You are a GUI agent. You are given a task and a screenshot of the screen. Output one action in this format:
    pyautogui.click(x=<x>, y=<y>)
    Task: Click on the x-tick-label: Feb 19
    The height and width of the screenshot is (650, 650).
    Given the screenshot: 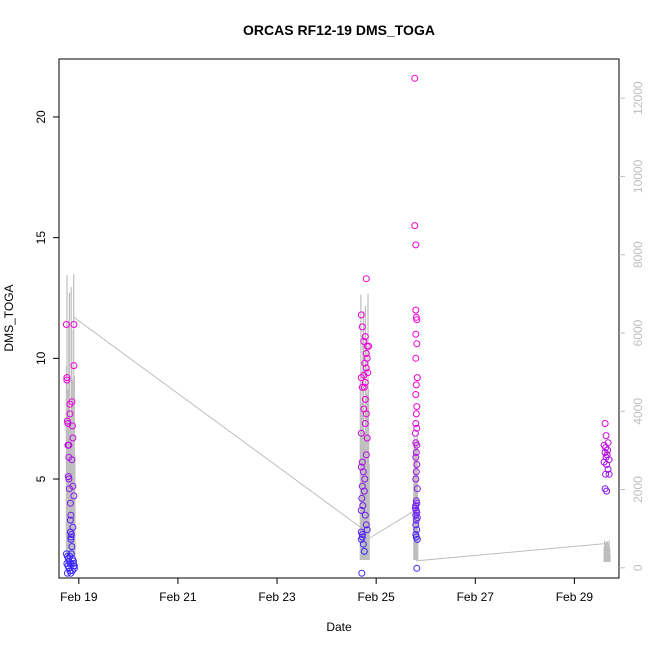 What is the action you would take?
    pyautogui.click(x=79, y=597)
    